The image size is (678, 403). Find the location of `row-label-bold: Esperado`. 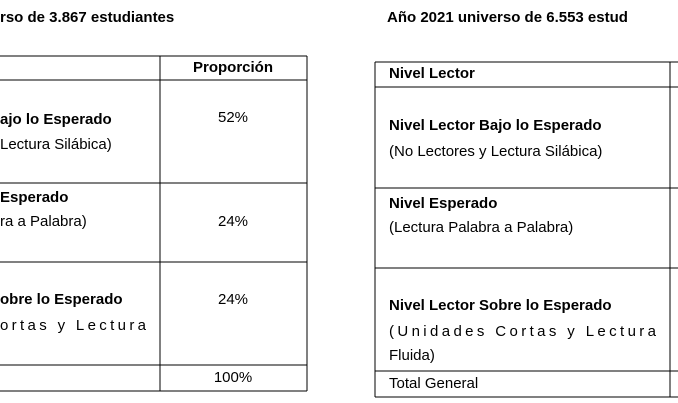

row-label-bold: Esperado is located at coordinates (34, 197).